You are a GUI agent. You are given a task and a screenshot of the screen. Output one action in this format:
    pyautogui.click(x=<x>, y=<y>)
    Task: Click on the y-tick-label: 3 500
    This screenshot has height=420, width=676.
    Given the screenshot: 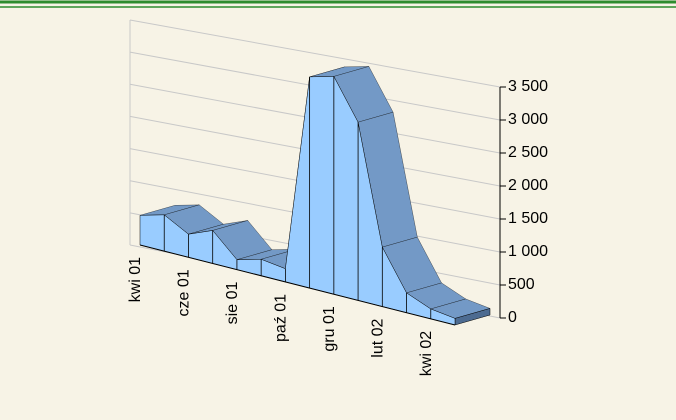 What is the action you would take?
    pyautogui.click(x=528, y=86)
    